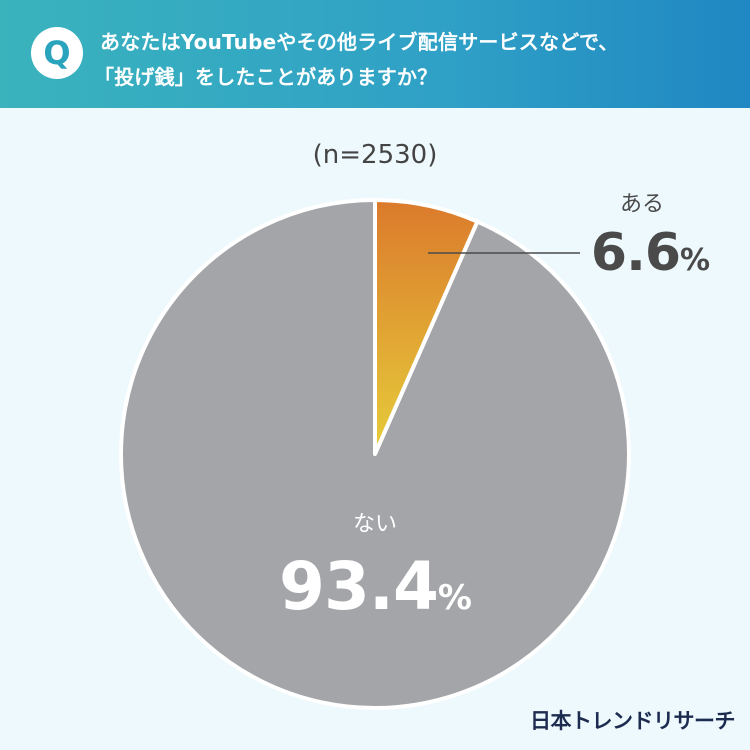 The height and width of the screenshot is (750, 750). I want to click on question-text-line1: あなたはYouTubeやその他ライブ配信サービスなどで、, so click(359, 42).